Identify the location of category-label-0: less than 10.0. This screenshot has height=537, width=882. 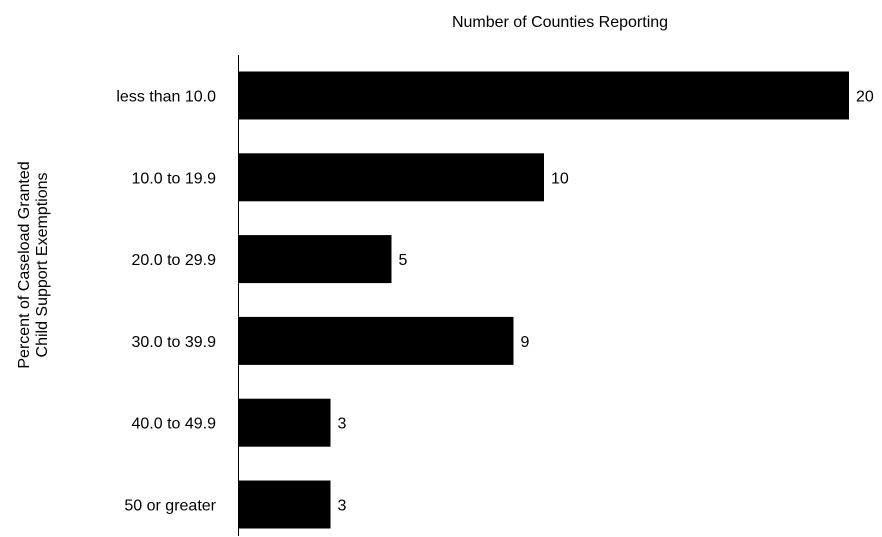
(166, 97).